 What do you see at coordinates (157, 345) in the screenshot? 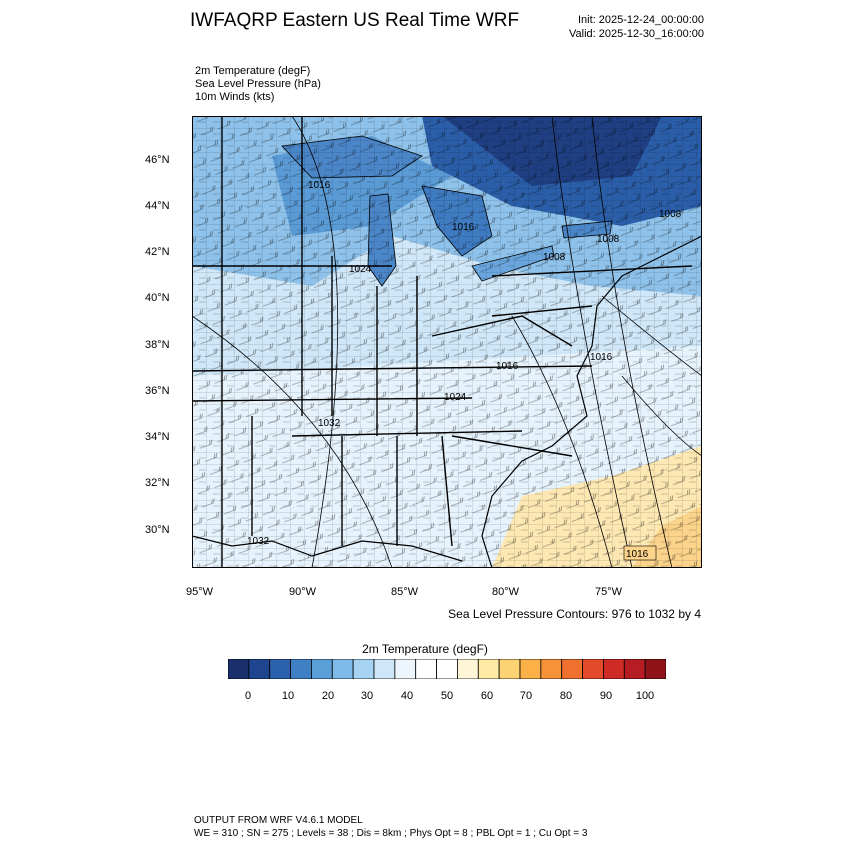
I see `lat-label: 38°N` at bounding box center [157, 345].